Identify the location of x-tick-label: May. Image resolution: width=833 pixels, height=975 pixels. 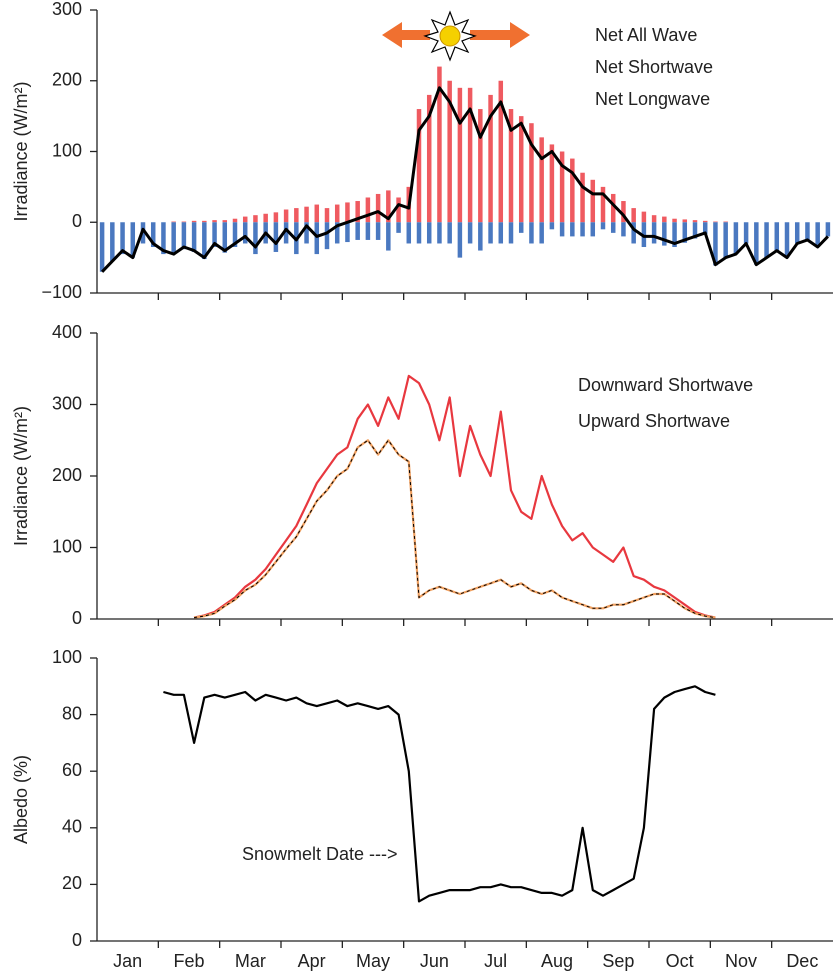
(373, 961).